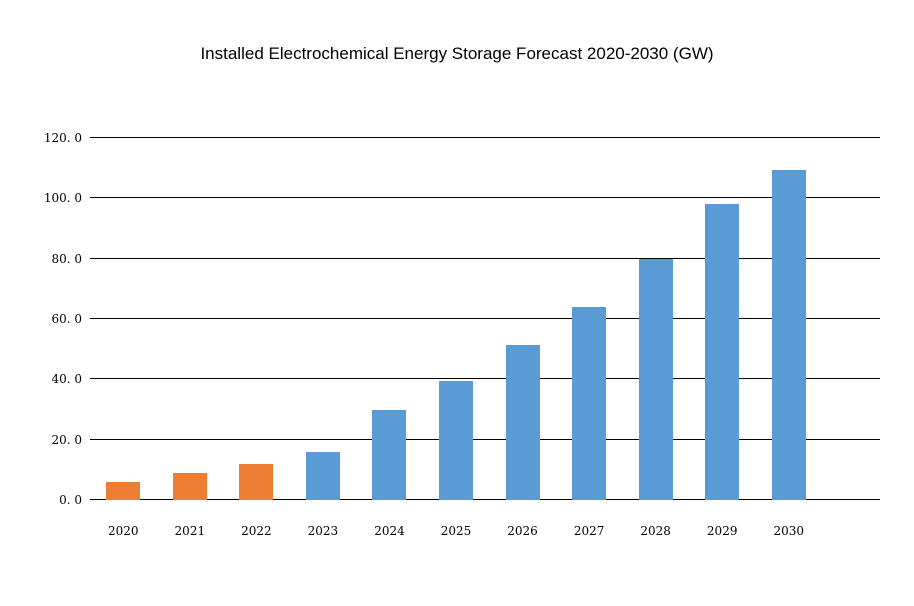 The width and height of the screenshot is (914, 606). Describe the element at coordinates (66, 379) in the screenshot. I see `y-axis-tick-label: 40. 0` at that location.